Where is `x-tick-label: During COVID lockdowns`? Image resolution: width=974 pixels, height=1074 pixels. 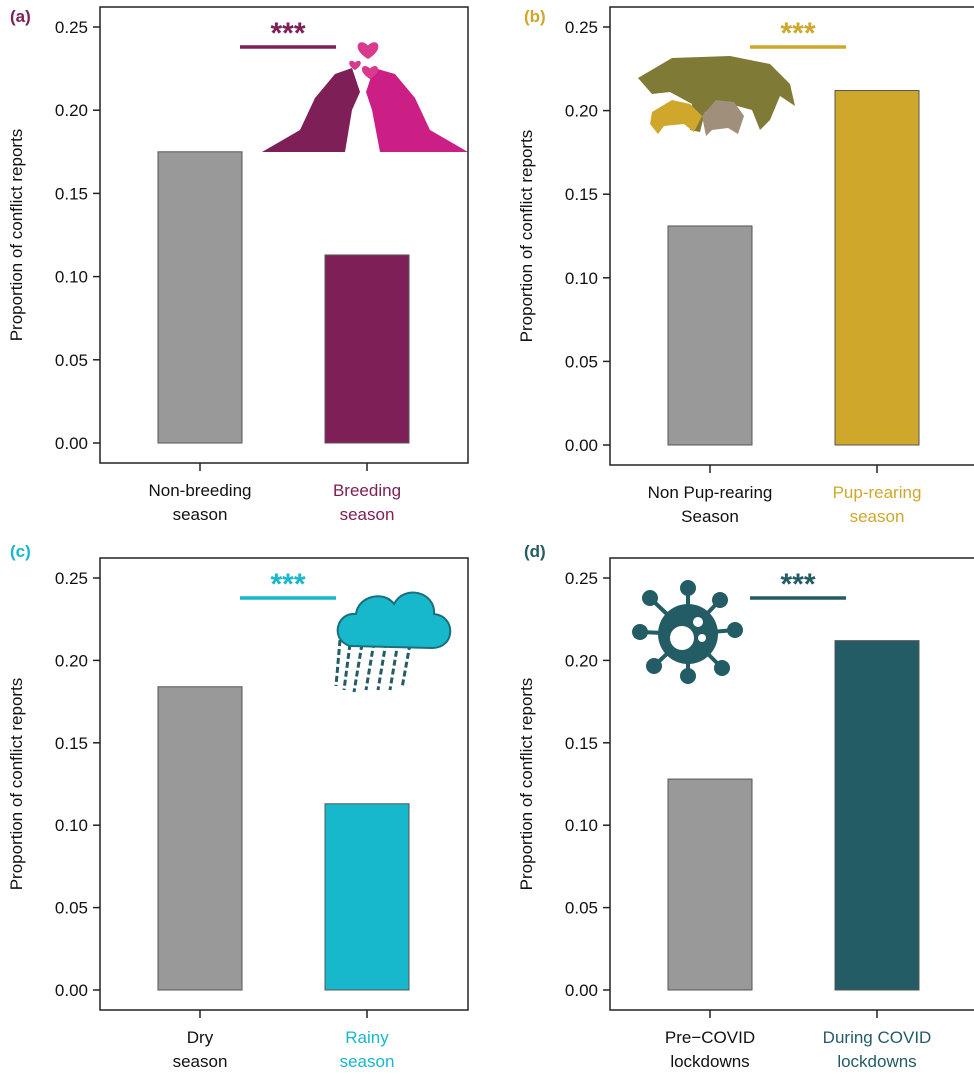
x-tick-label: During COVID lockdowns is located at coordinates (877, 1049).